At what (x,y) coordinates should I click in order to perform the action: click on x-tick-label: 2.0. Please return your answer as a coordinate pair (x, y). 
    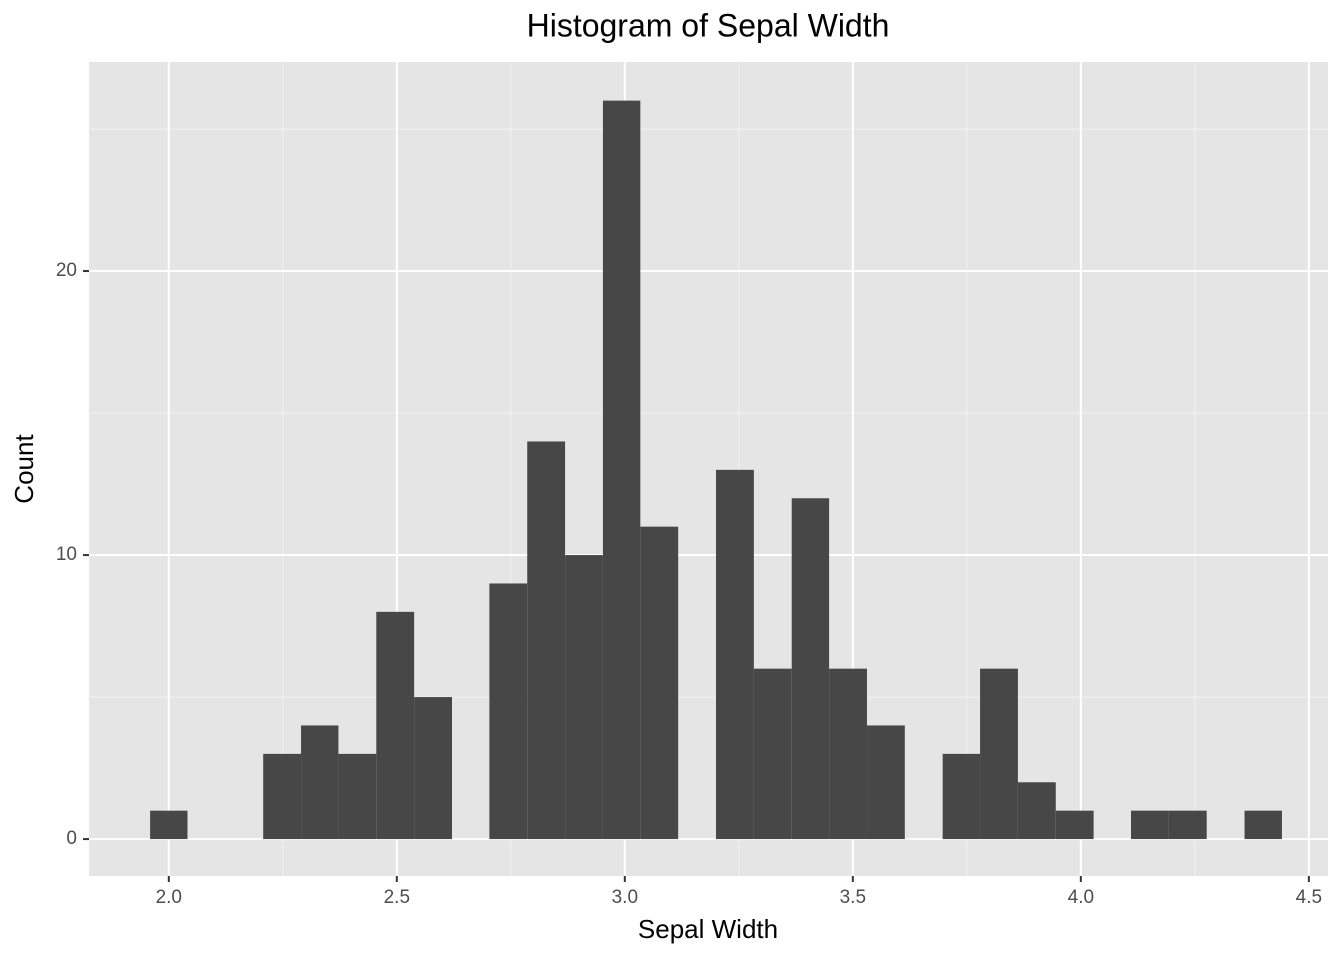
    Looking at the image, I should click on (169, 897).